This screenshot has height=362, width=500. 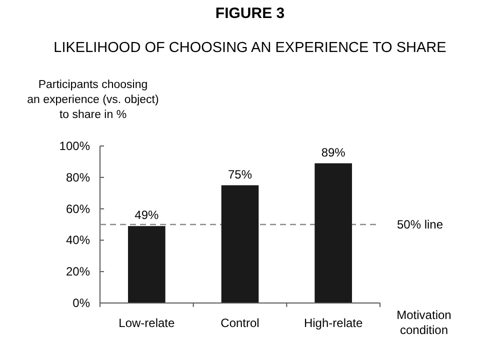 I want to click on chart-subtitle: LIKELIHOOD OF CHOOSING AN EXPERIENCE TO SHARE, so click(x=250, y=48).